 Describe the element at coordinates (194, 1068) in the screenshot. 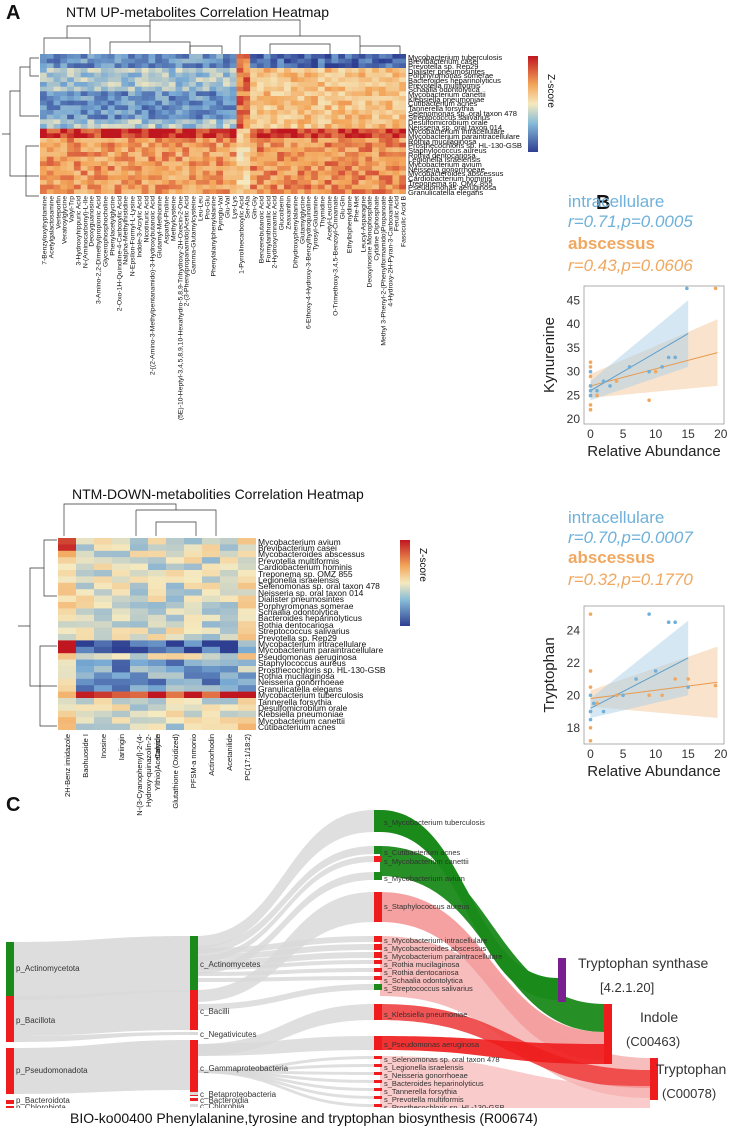

I see `sankey-class-node` at that location.